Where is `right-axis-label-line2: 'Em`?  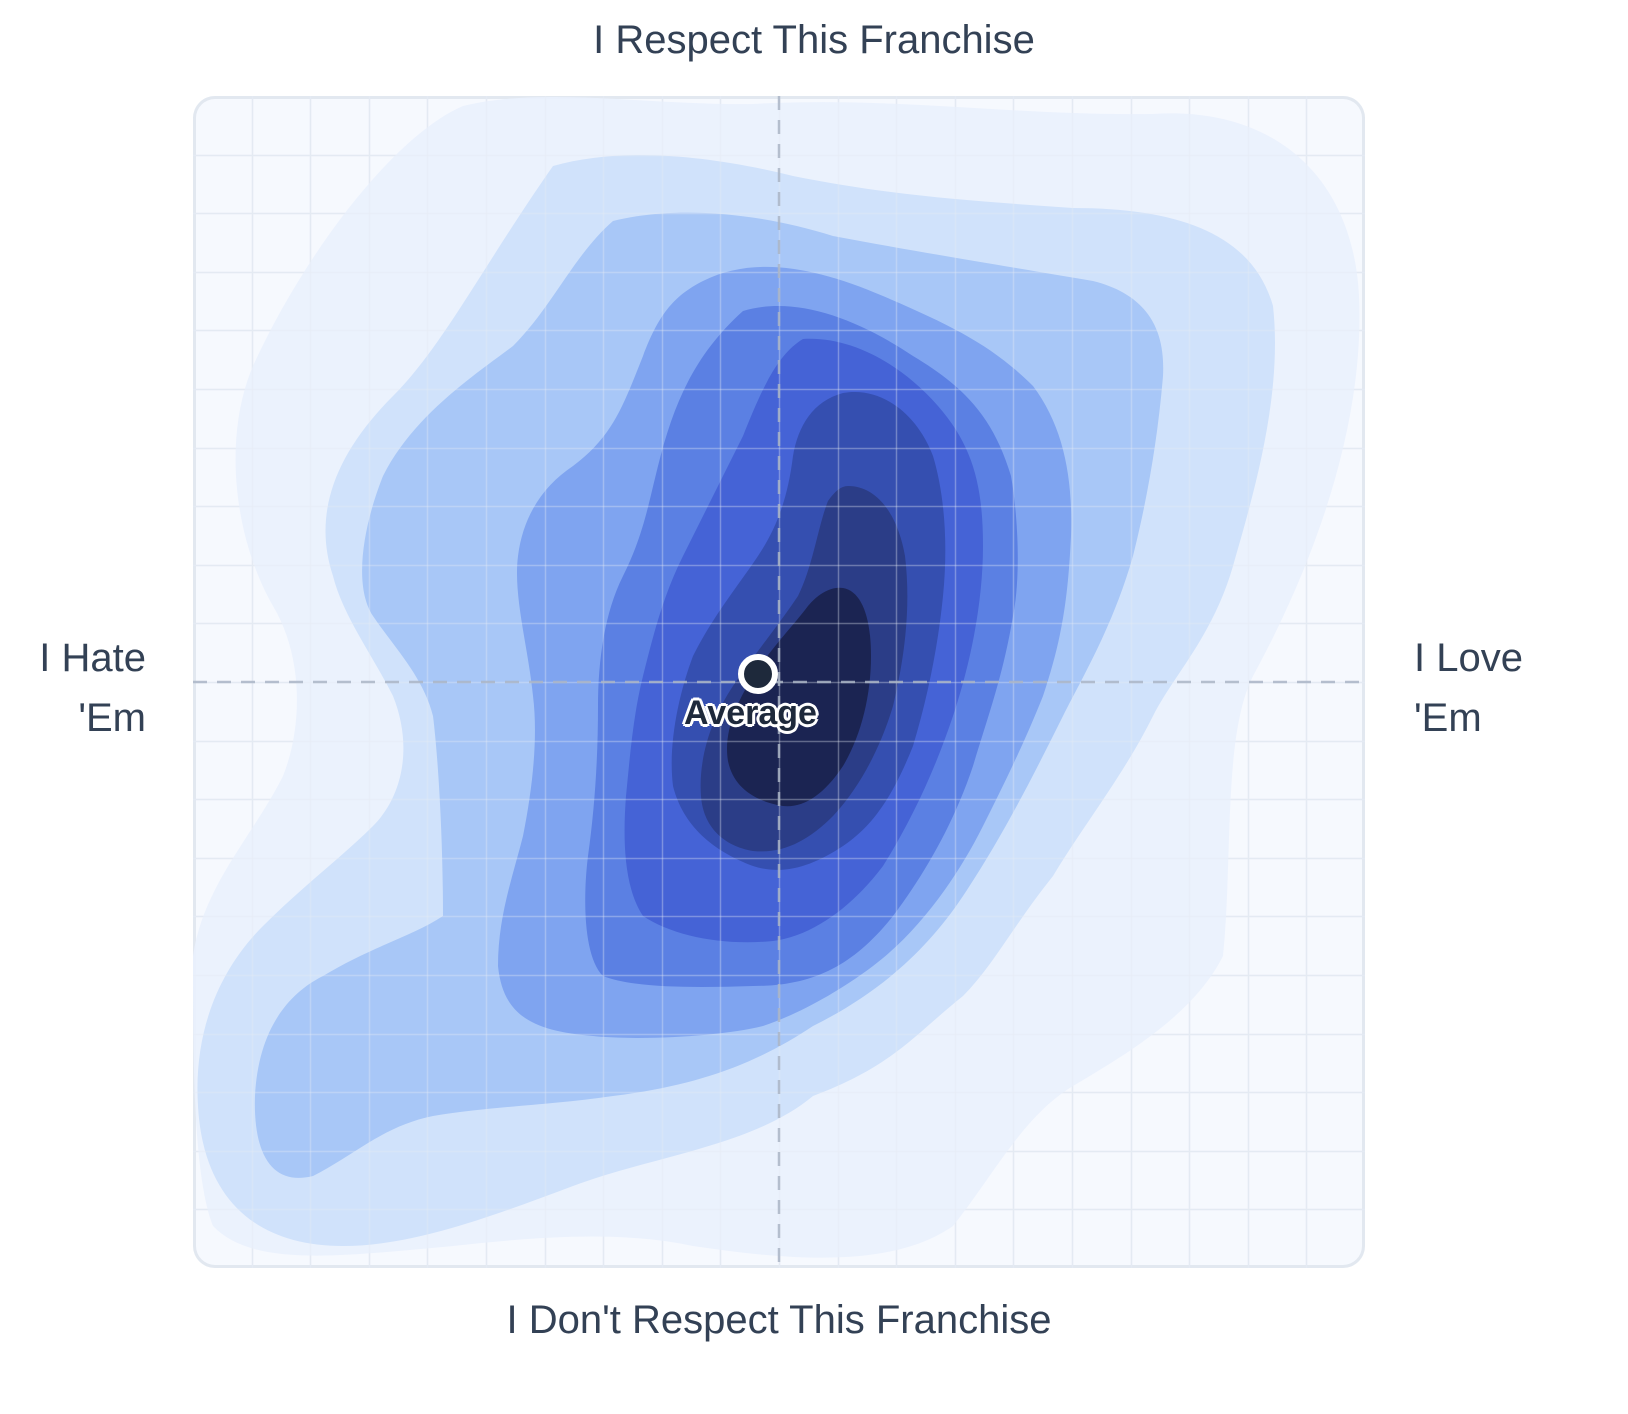
right-axis-label-line2: 'Em is located at coordinates (1448, 718).